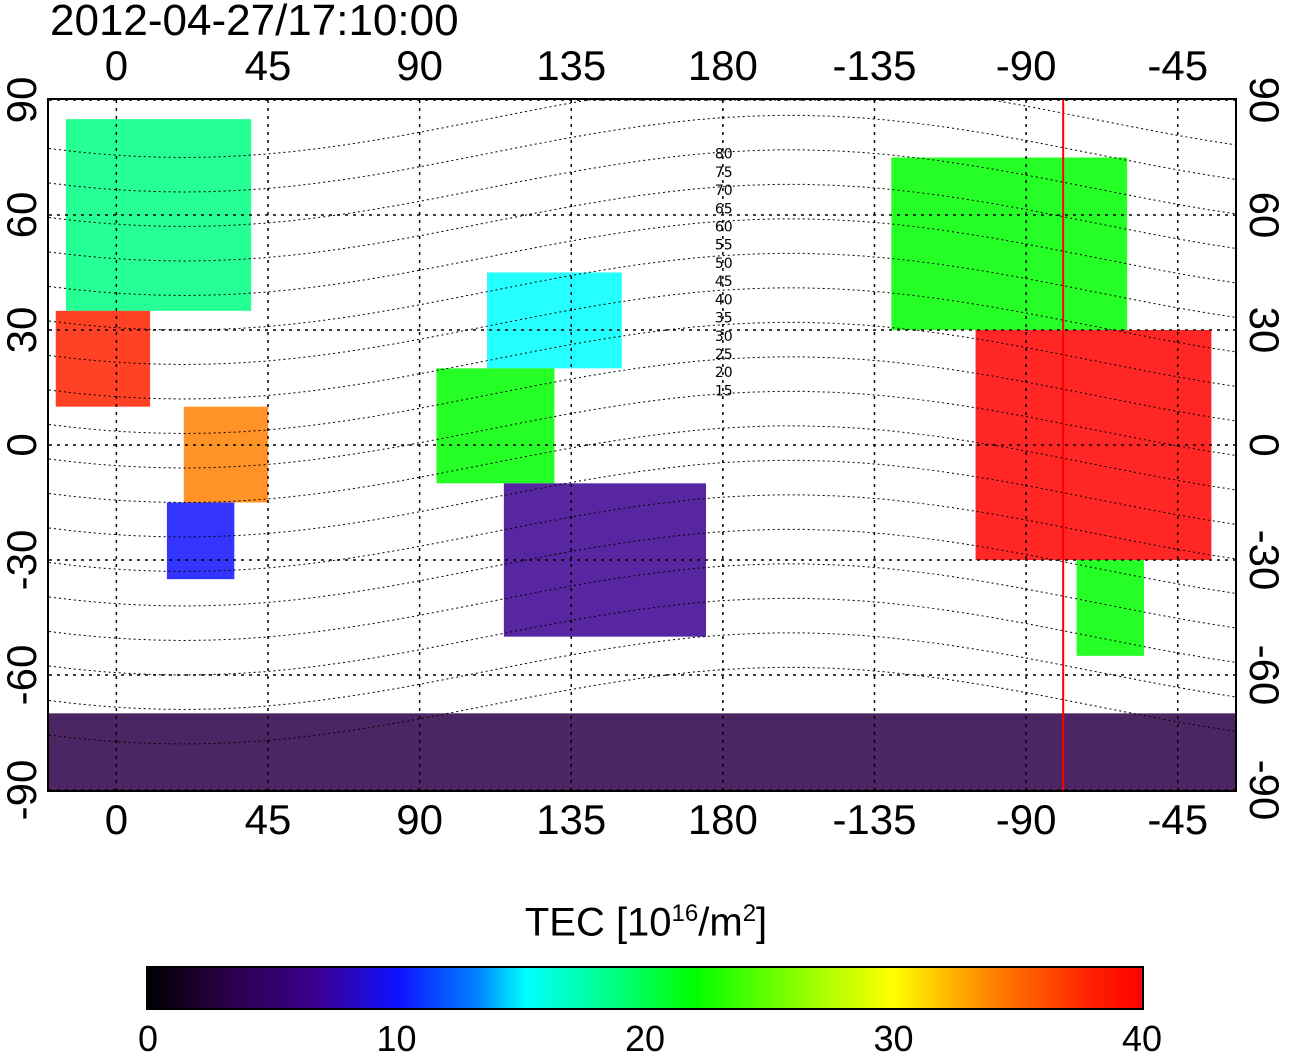  Describe the element at coordinates (22, 675) in the screenshot. I see `left-lat-tick-5: -60` at that location.